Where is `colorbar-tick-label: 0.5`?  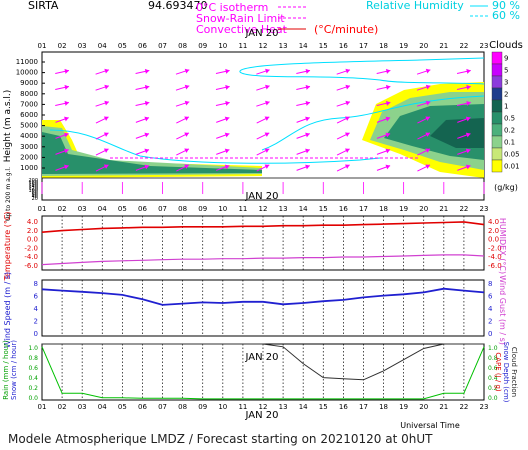
colorbar-tick-label: 0.5 is located at coordinates (509, 118).